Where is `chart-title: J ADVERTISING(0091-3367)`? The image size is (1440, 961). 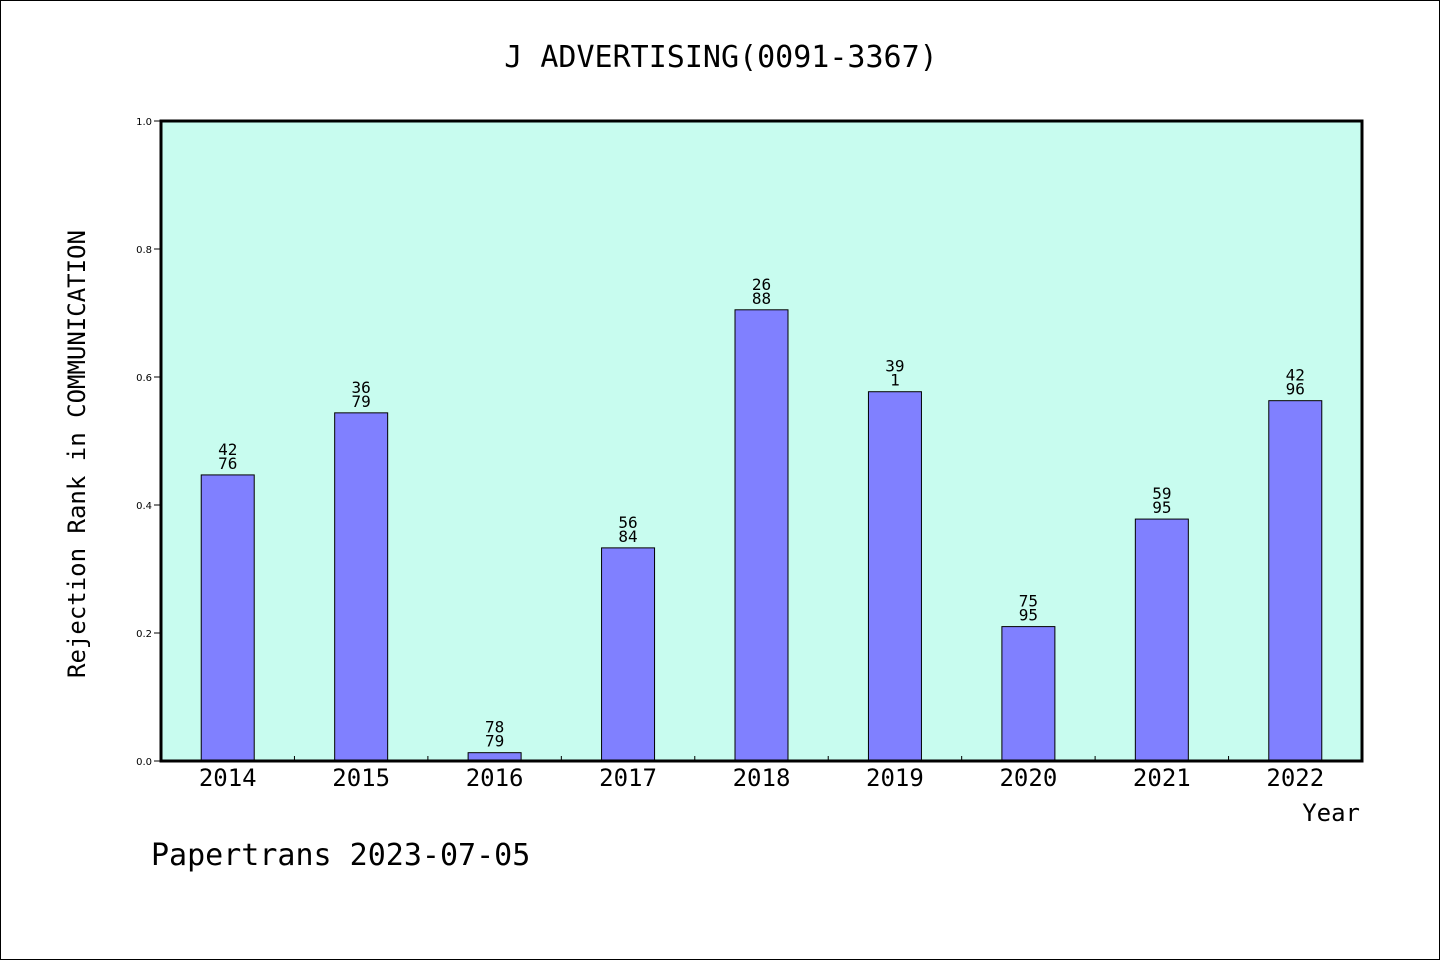
chart-title: J ADVERTISING(0091-3367) is located at coordinates (720, 57).